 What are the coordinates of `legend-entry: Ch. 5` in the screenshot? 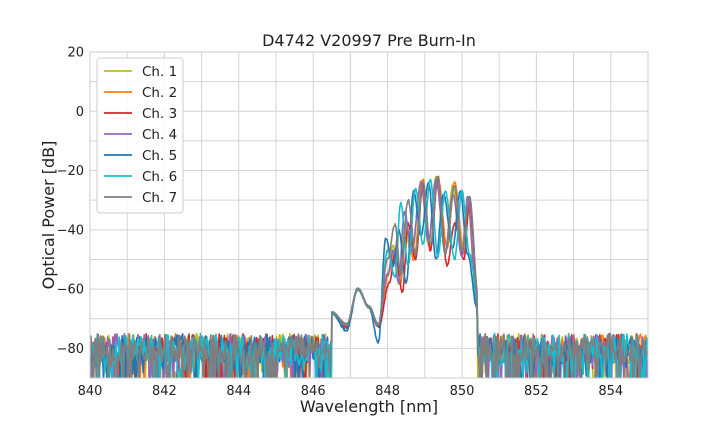 It's located at (159, 156).